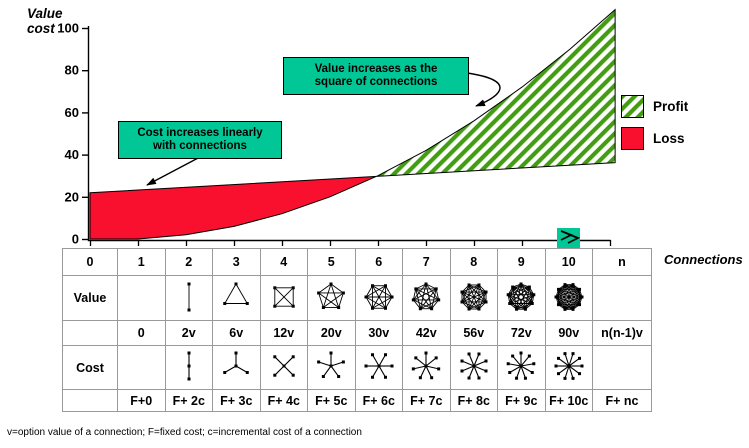 The width and height of the screenshot is (749, 448). Describe the element at coordinates (141, 333) in the screenshot. I see `value-amount-cell: 0` at that location.